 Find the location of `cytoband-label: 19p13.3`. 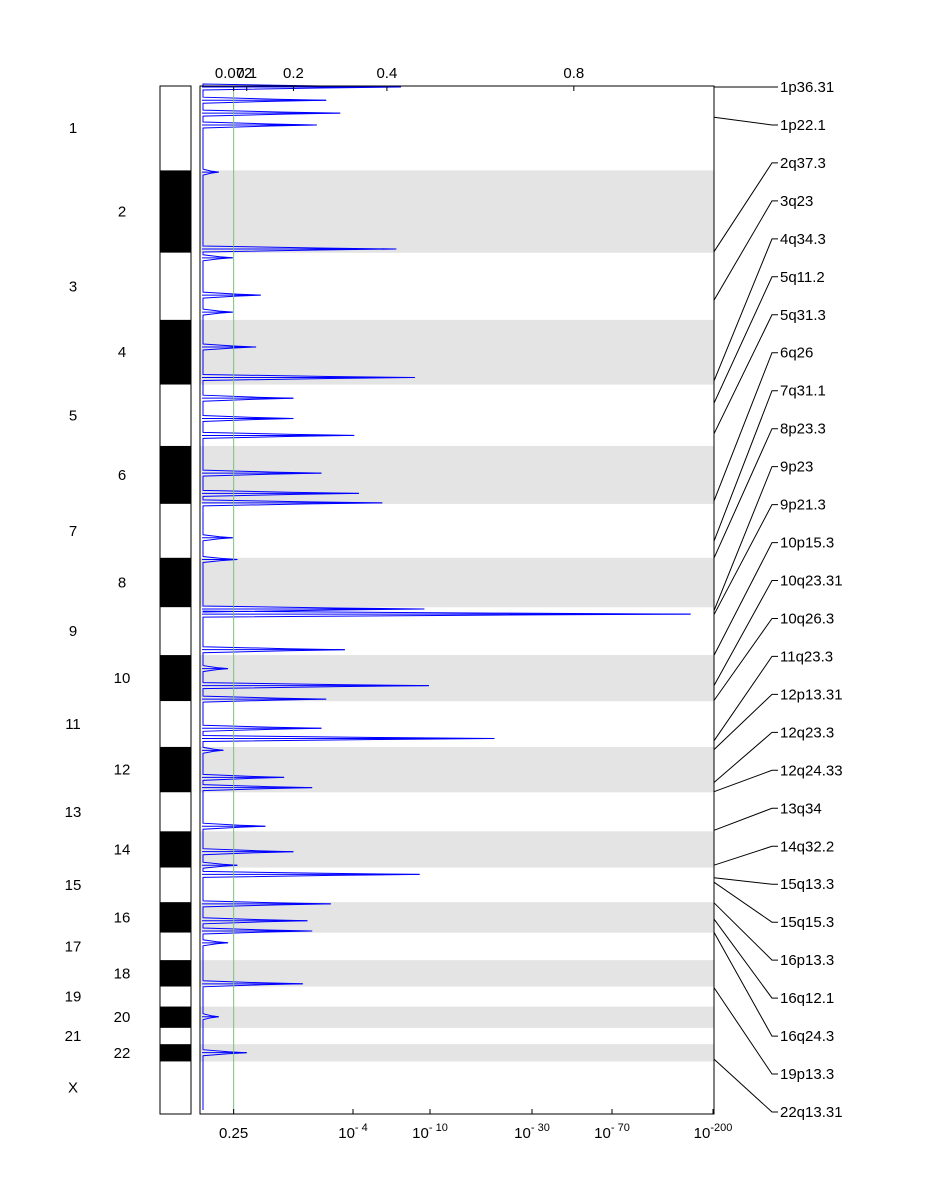

cytoband-label: 19p13.3 is located at coordinates (807, 1074).